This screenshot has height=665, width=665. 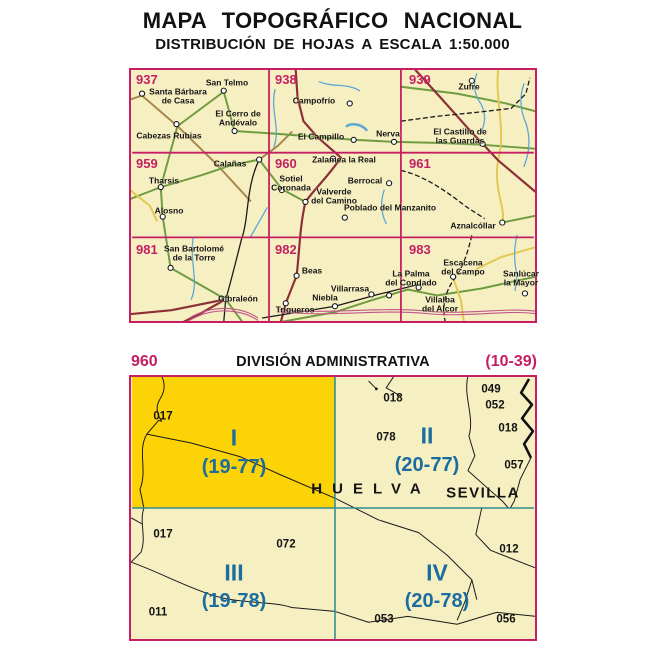 I want to click on admin-heading: DIVISIÓN ADMINISTRATIVA, so click(x=333, y=362).